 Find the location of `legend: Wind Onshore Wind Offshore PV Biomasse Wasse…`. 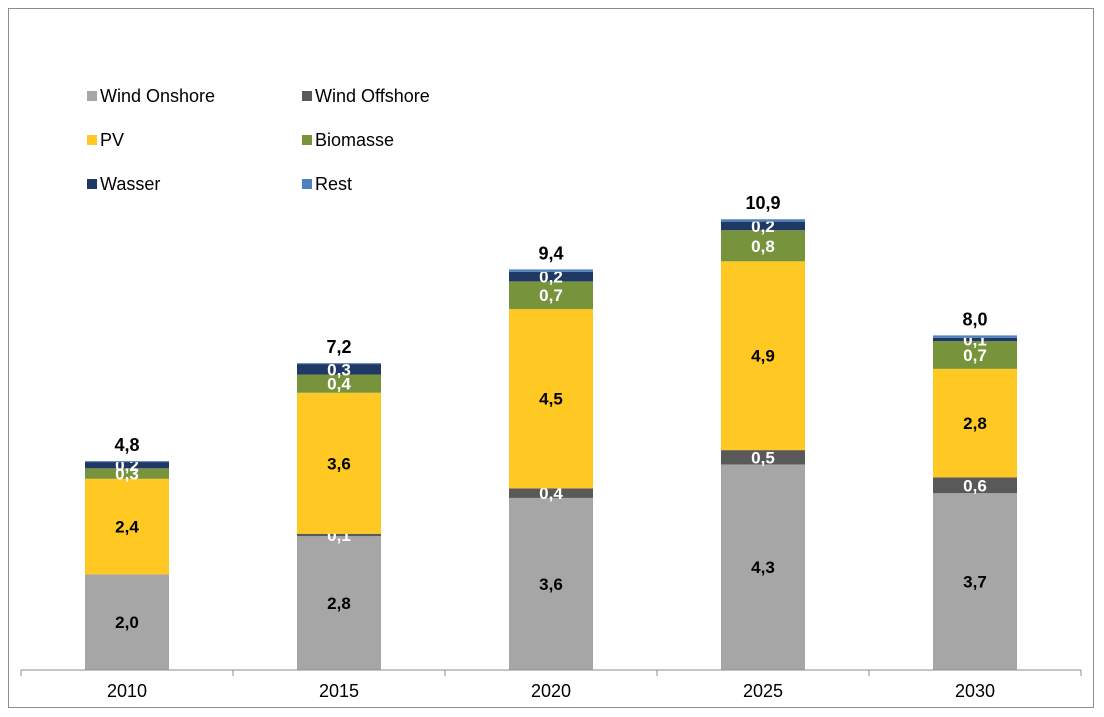

legend: Wind Onshore Wind Offshore PV Biomasse Wasse… is located at coordinates (258, 140).